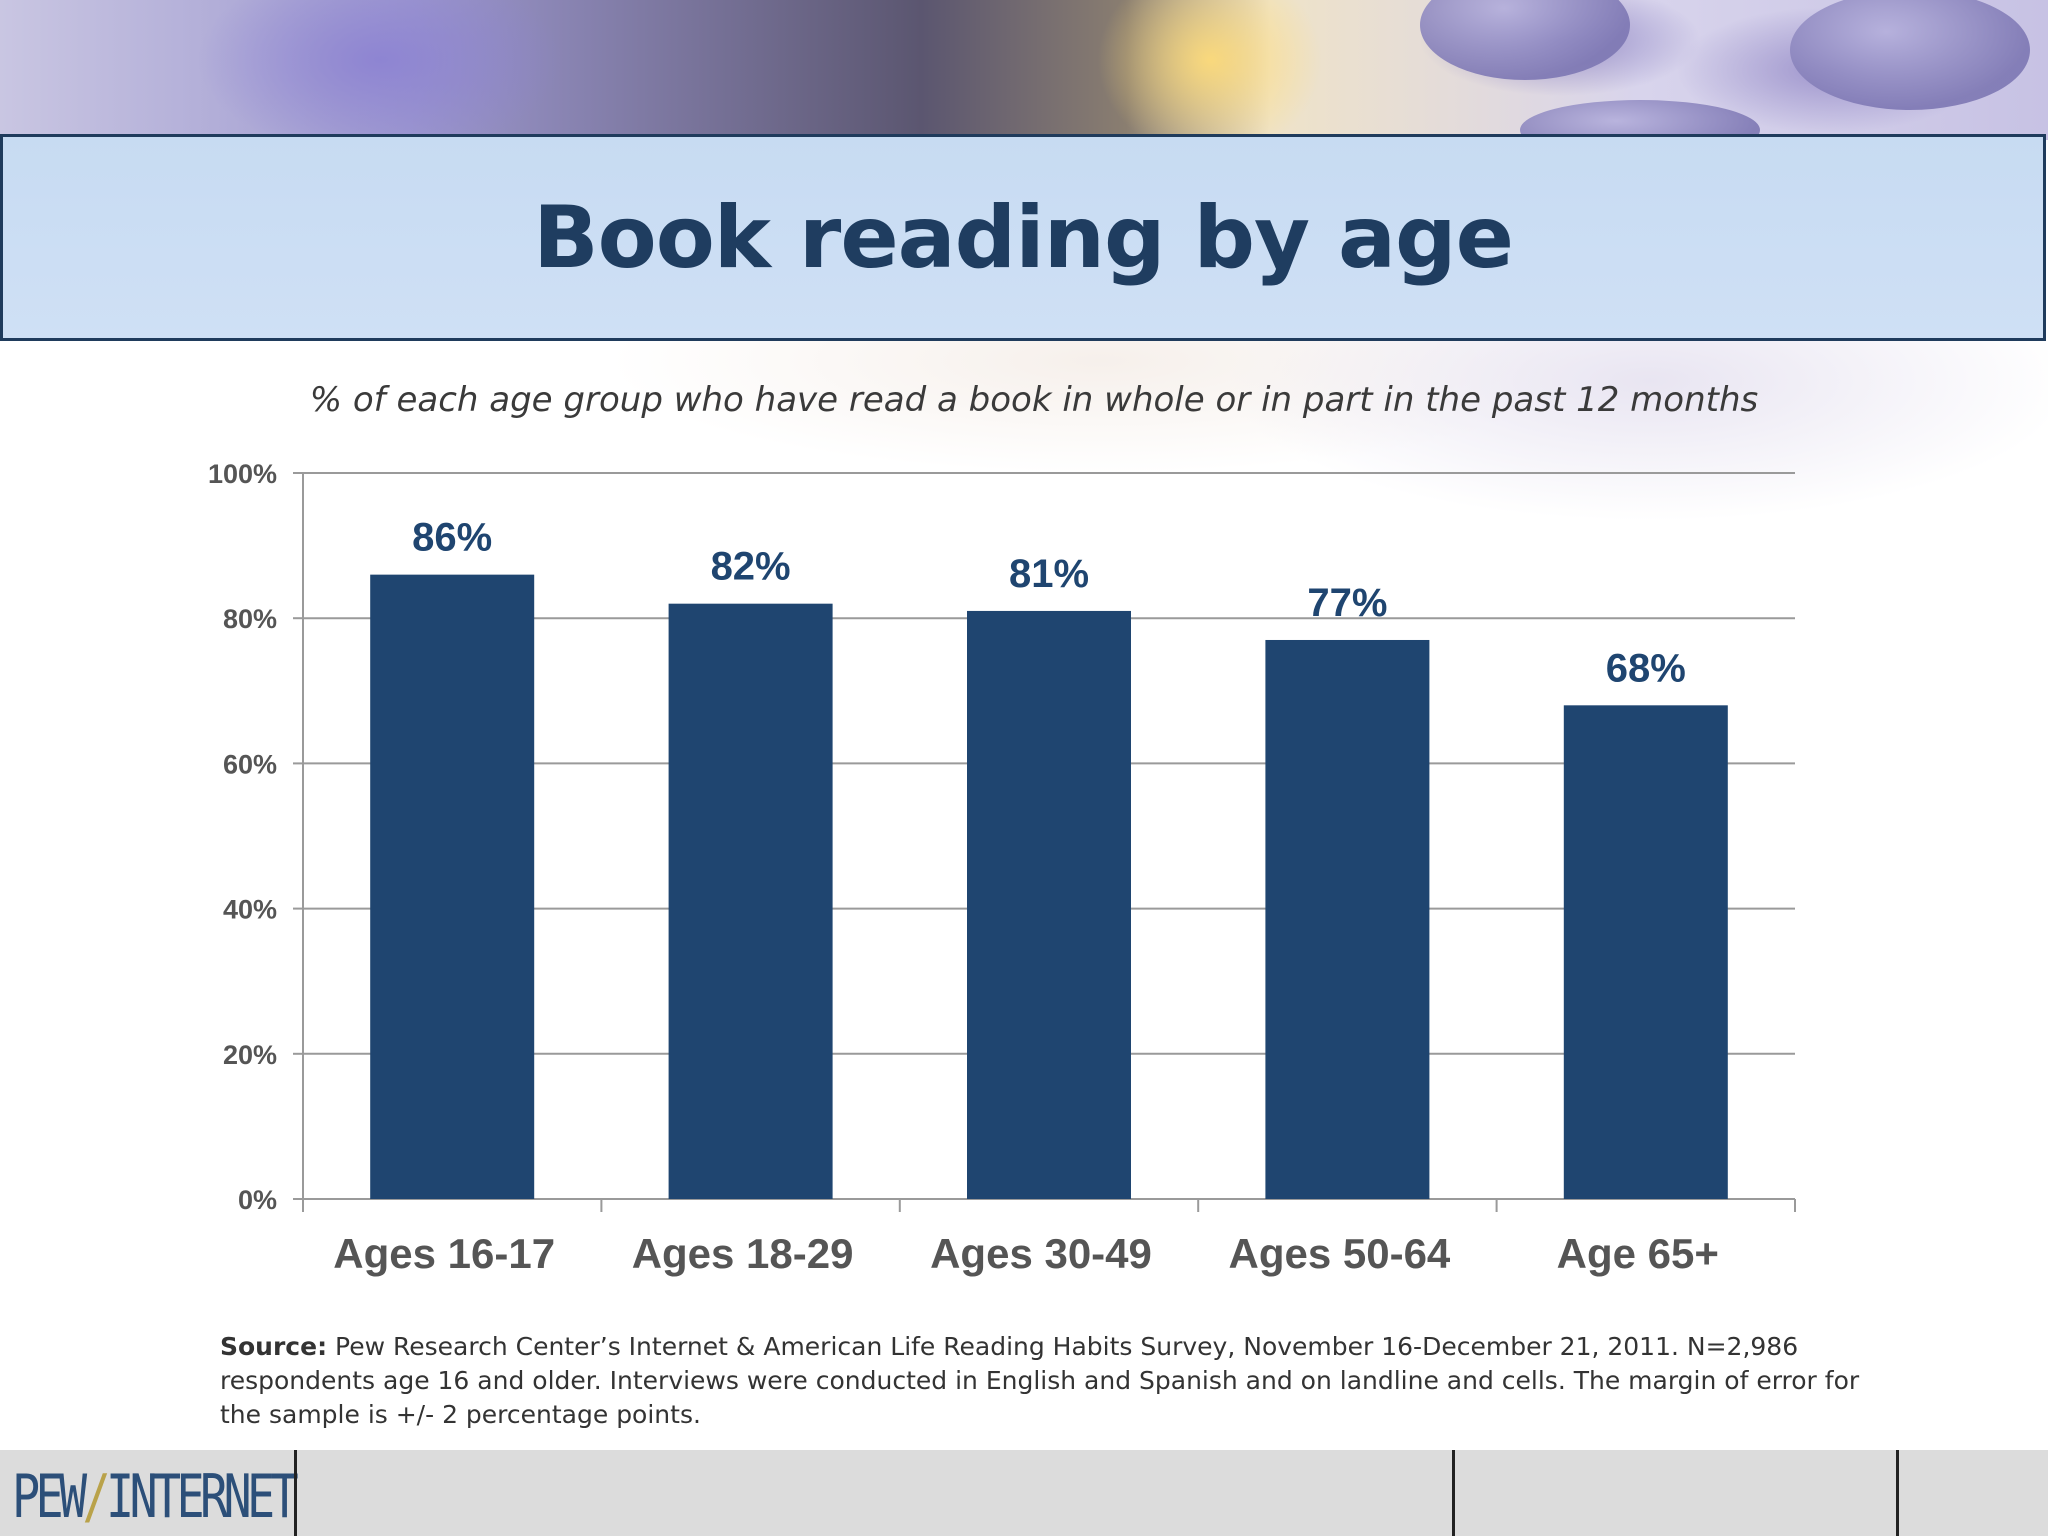  I want to click on y-tick-label: 0%, so click(257, 1200).